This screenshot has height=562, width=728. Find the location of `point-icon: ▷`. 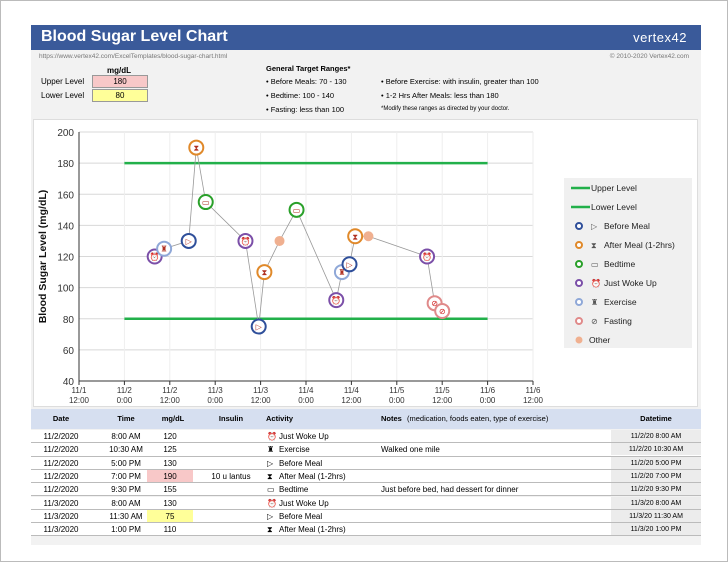

point-icon: ▷ is located at coordinates (349, 264).